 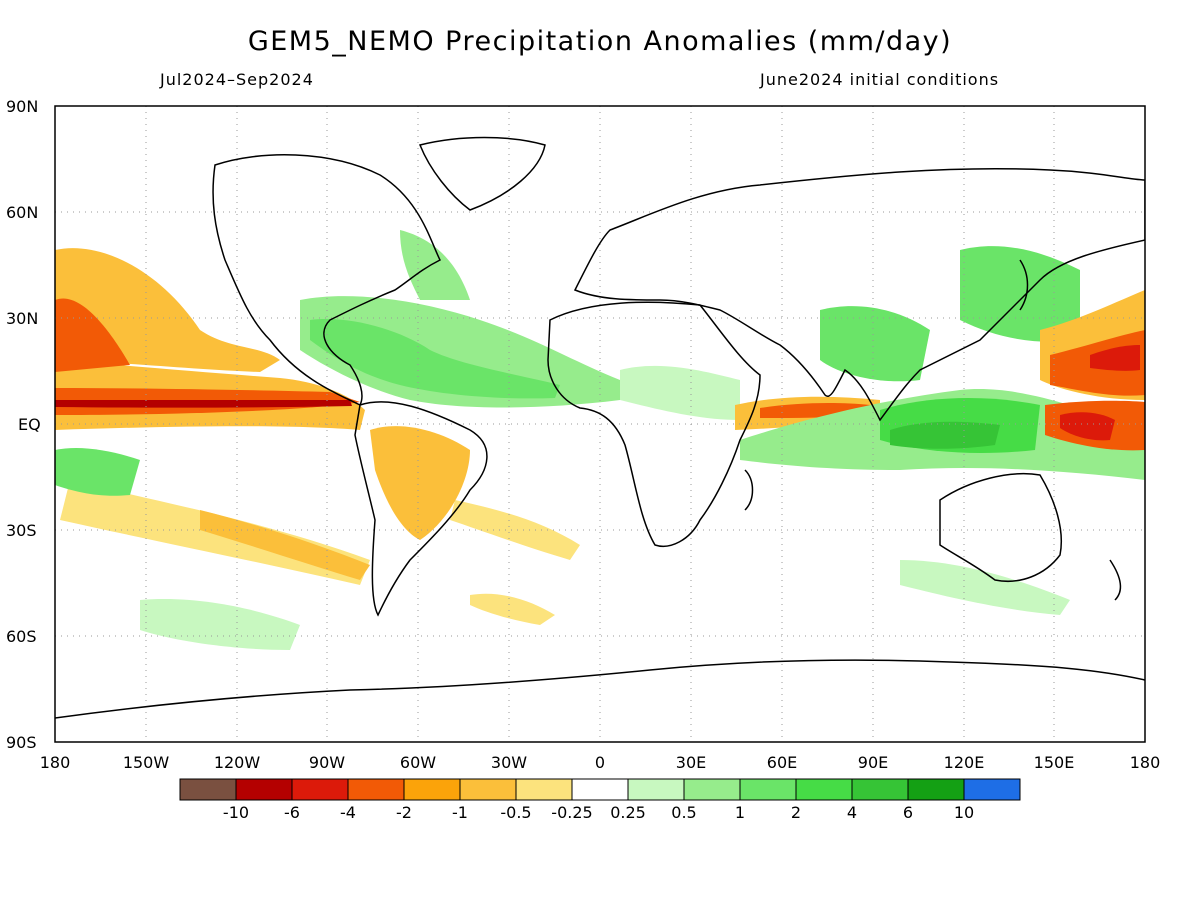 I want to click on madagascar-coast, so click(x=749, y=490).